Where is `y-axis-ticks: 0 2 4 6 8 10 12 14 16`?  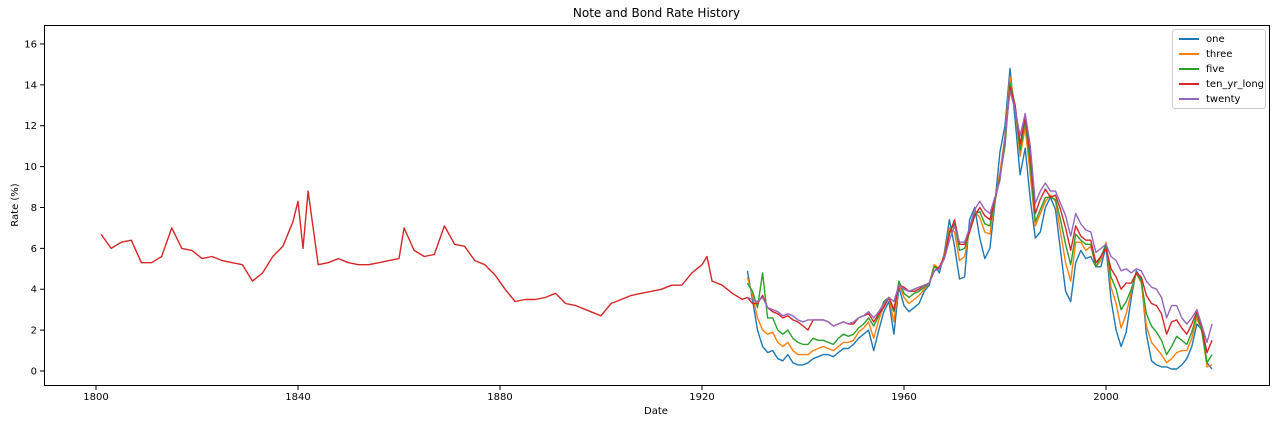
y-axis-ticks: 0 2 4 6 8 10 12 14 16 is located at coordinates (34, 208).